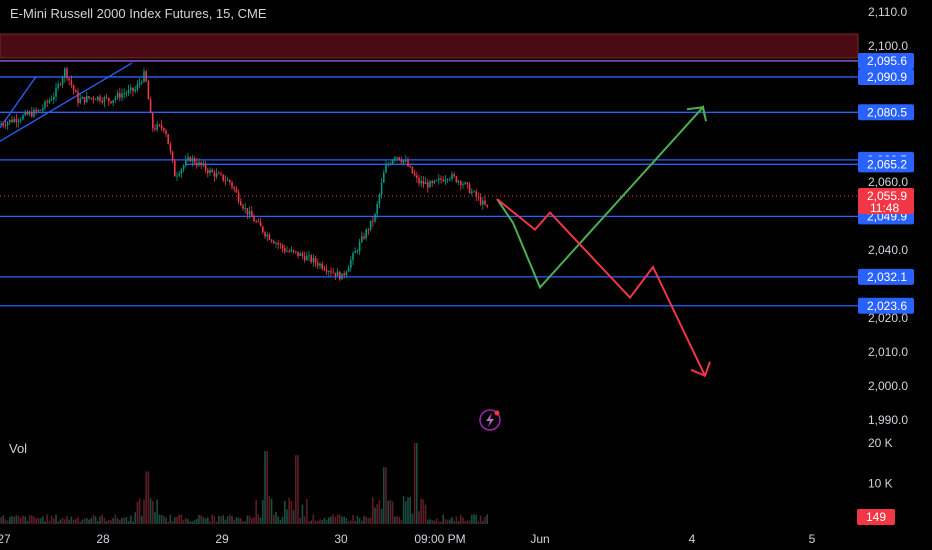 The width and height of the screenshot is (932, 550). What do you see at coordinates (888, 182) in the screenshot?
I see `y-tick-label: 2,060.0` at bounding box center [888, 182].